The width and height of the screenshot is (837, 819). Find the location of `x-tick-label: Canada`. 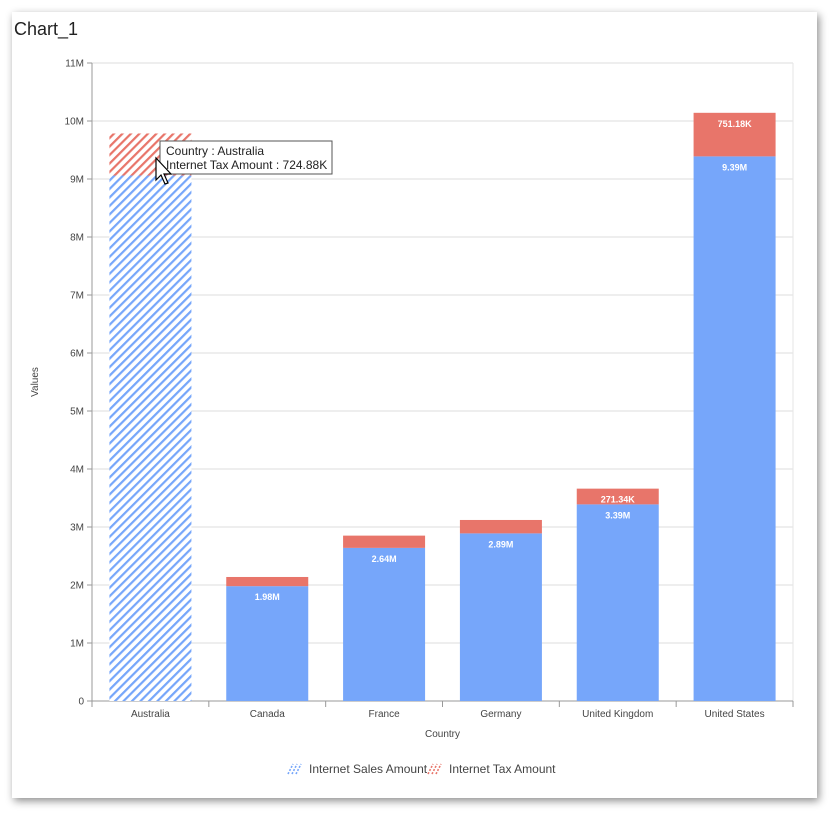

x-tick-label: Canada is located at coordinates (267, 714).